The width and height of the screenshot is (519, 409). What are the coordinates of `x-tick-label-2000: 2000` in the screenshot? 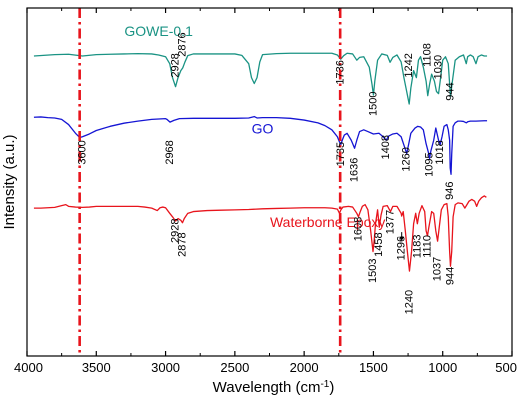 It's located at (304, 367).